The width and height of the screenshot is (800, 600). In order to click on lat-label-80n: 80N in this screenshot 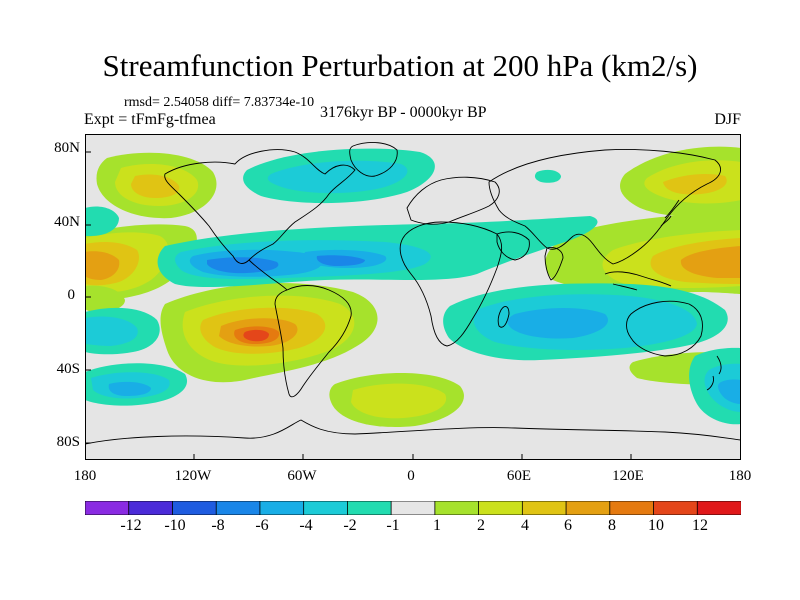, I will do `click(67, 148)`.